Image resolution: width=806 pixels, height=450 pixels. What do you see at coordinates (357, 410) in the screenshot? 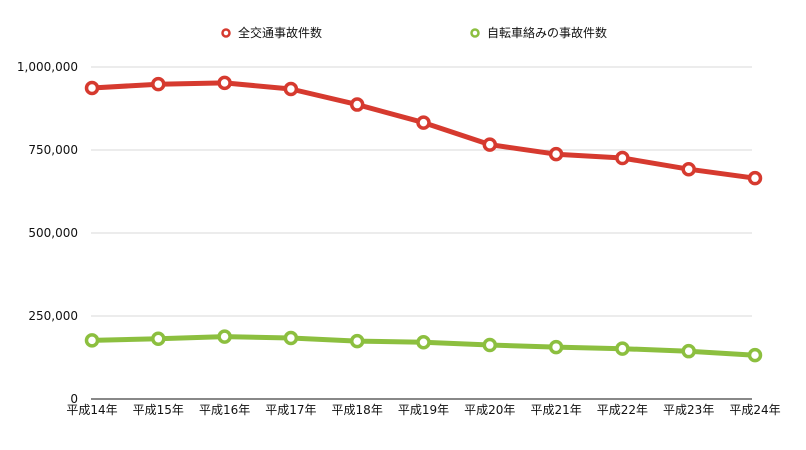
I see `x-tick-label: 平成18年` at bounding box center [357, 410].